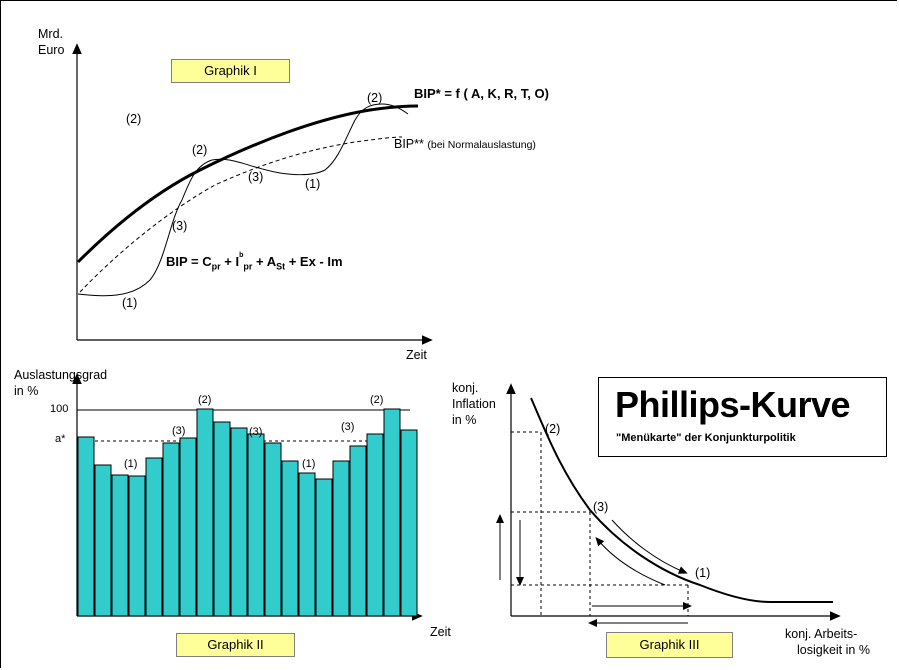 Image resolution: width=899 pixels, height=670 pixels. Describe the element at coordinates (703, 573) in the screenshot. I see `g3-point-label: (1)` at that location.